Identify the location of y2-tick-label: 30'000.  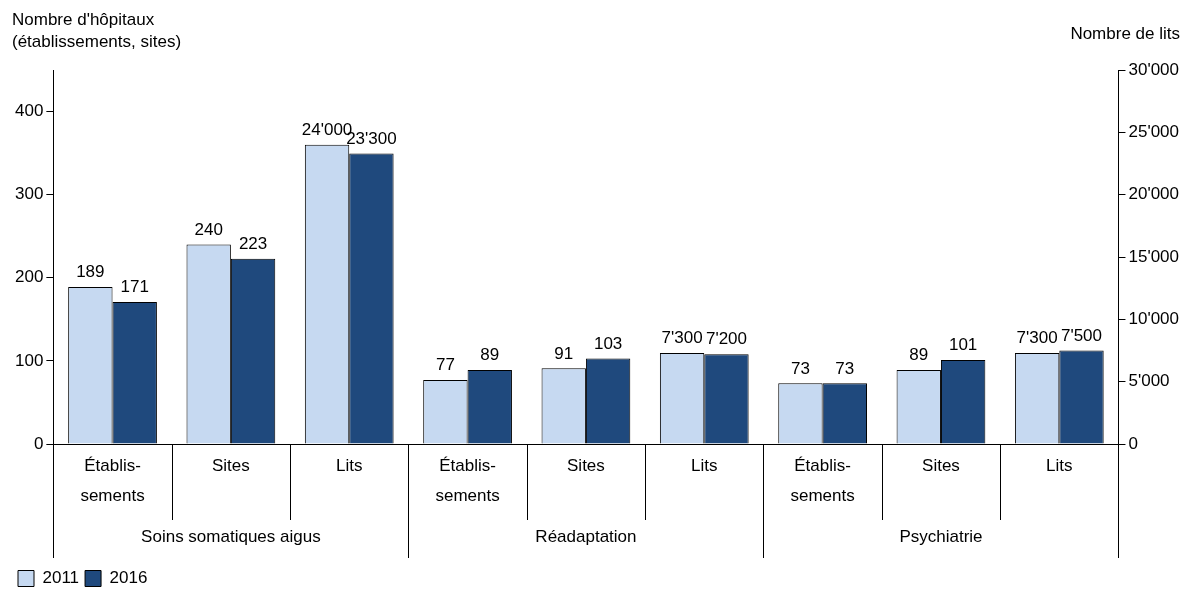
(1154, 69).